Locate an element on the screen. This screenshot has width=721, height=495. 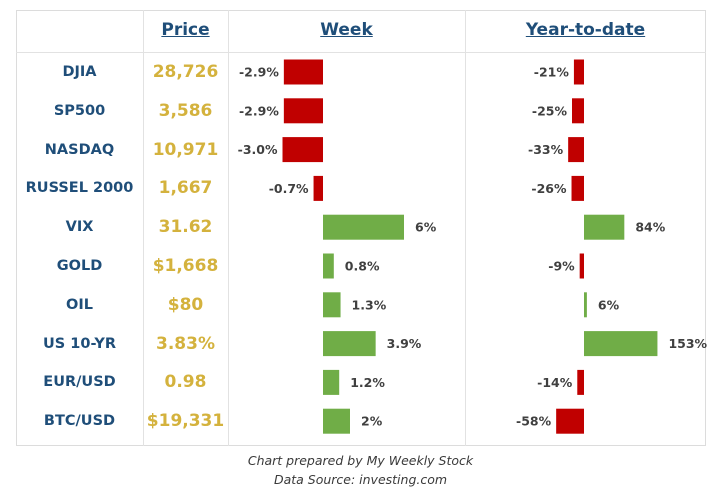
asset-price: 1,667 is located at coordinates (185, 188).